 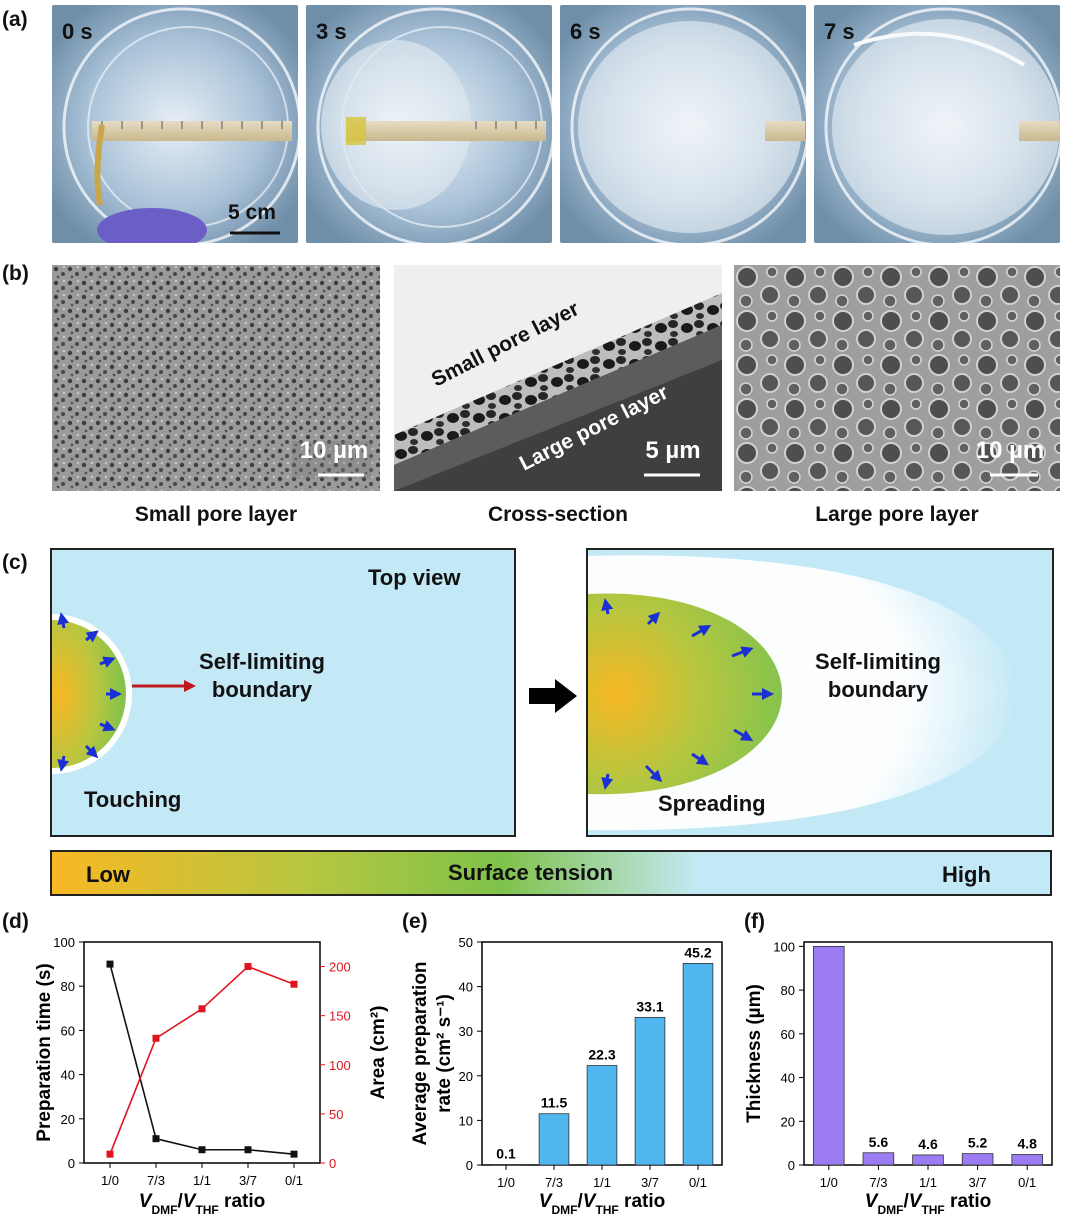 What do you see at coordinates (420, 1053) in the screenshot?
I see `y-axis-label-line1: Average preparation` at bounding box center [420, 1053].